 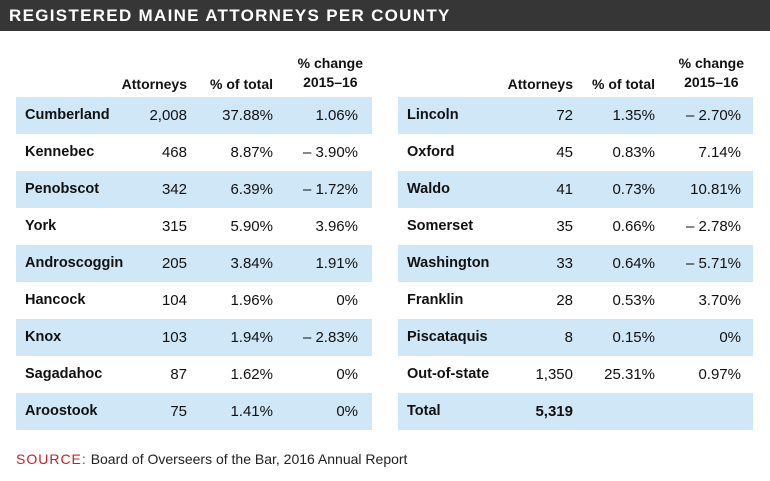 I want to click on table-row: Piscataquis 8 0.15% 0%, so click(x=575, y=337).